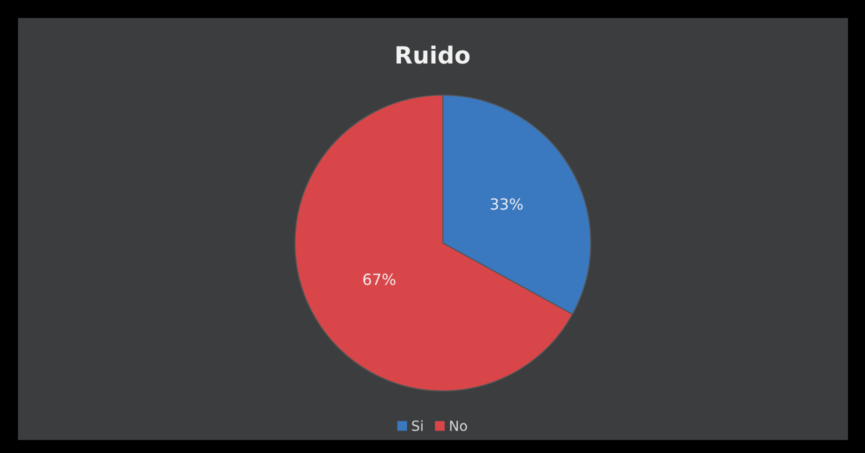 This screenshot has width=865, height=453. I want to click on data-label: 33%, so click(506, 204).